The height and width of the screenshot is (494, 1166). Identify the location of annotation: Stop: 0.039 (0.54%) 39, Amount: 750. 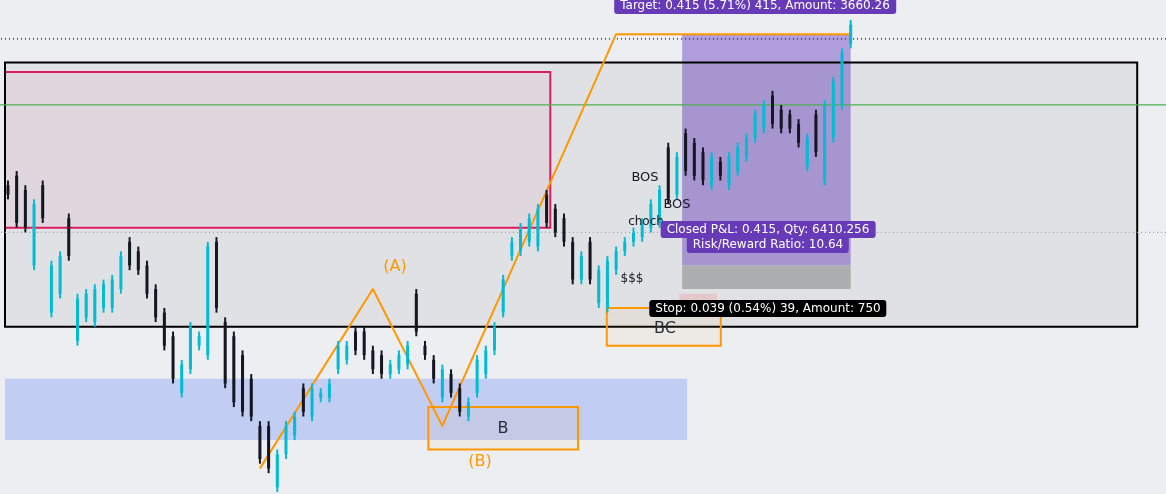
(768, 308).